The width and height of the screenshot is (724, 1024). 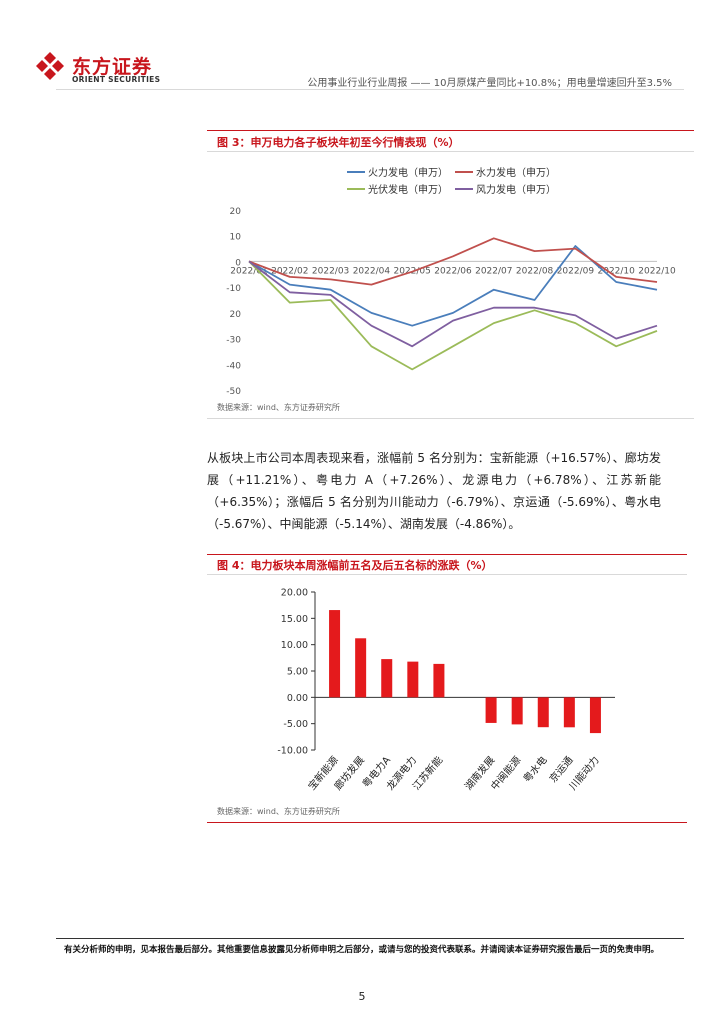 What do you see at coordinates (236, 238) in the screenshot?
I see `y-tick-label: 10` at bounding box center [236, 238].